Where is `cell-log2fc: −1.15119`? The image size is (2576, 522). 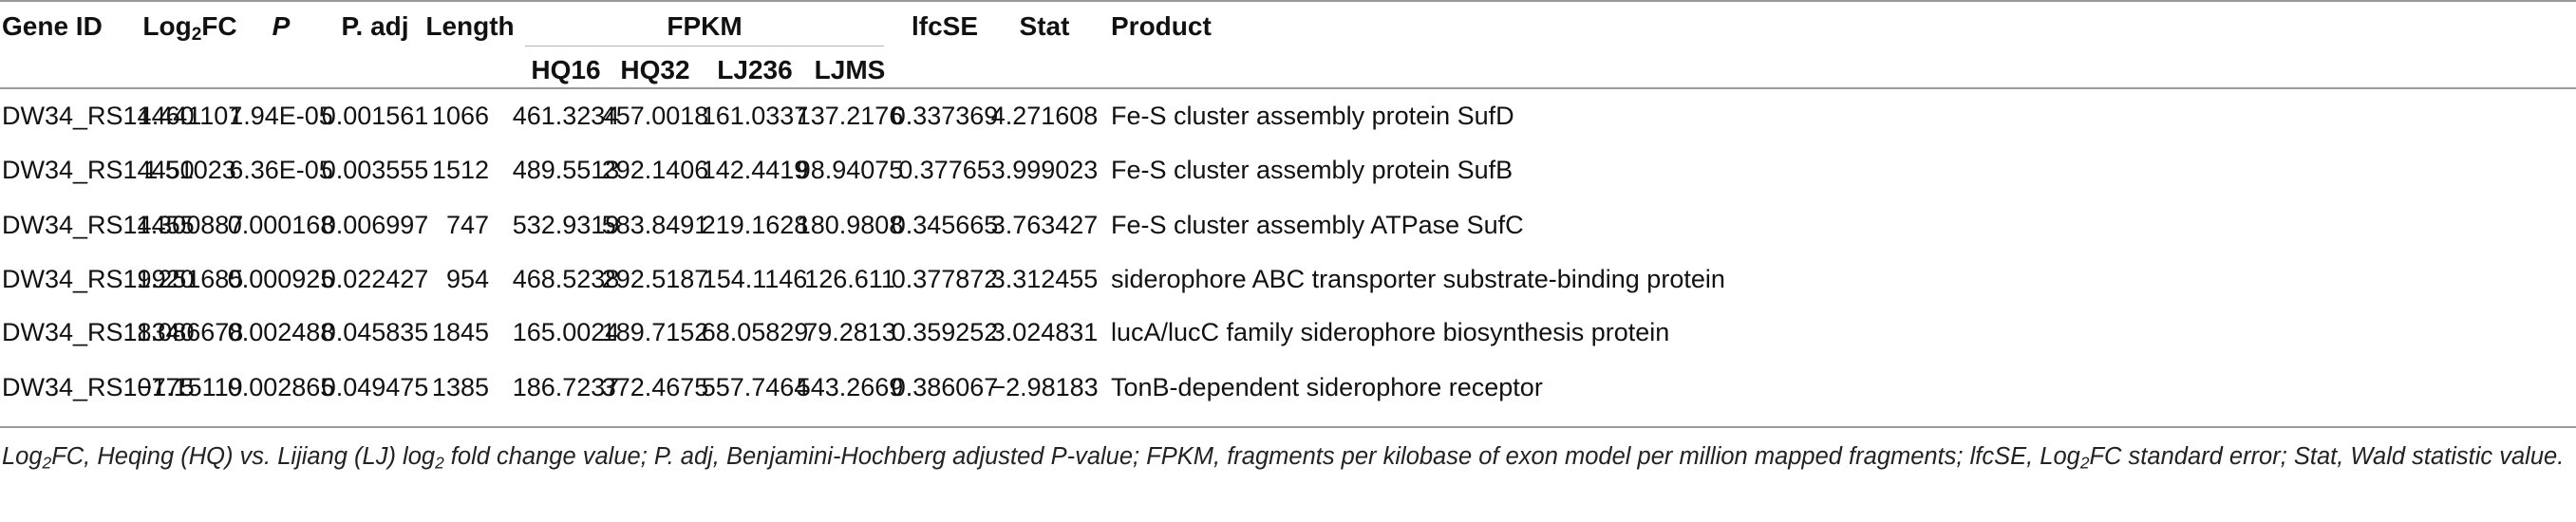
cell-log2fc: −1.15119 is located at coordinates (190, 387).